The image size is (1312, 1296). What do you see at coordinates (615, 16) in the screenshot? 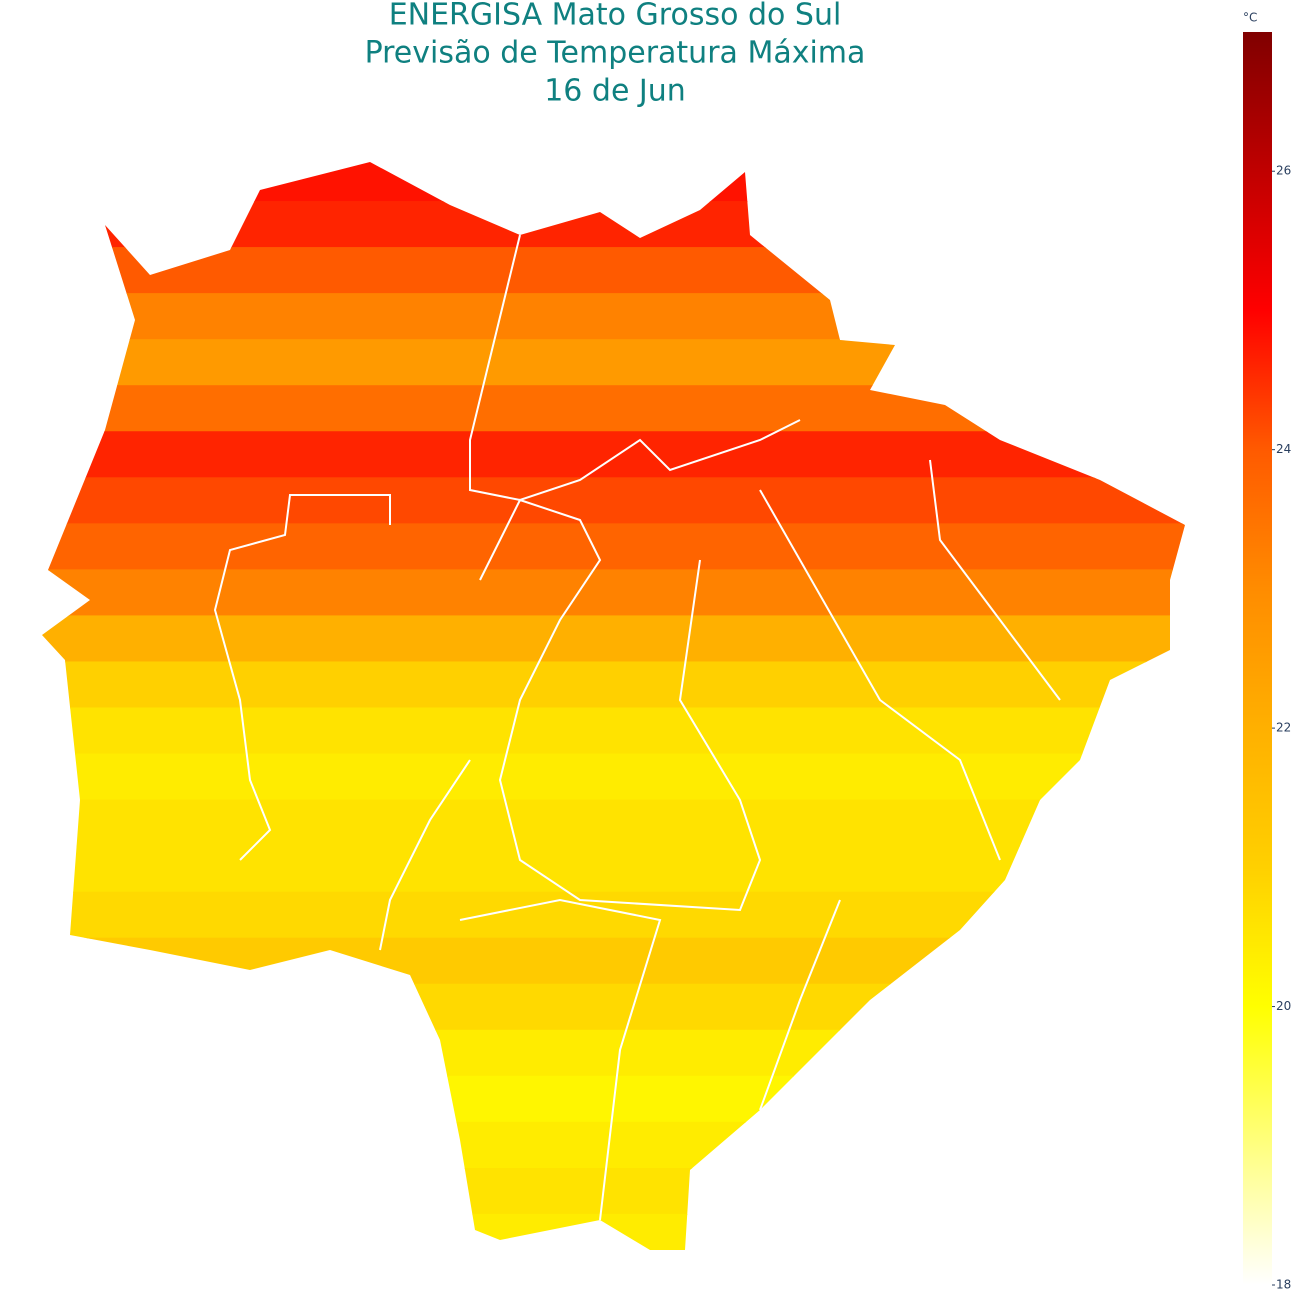
I see `title-line: ENERGISA Mato Grosso do Sul` at bounding box center [615, 16].